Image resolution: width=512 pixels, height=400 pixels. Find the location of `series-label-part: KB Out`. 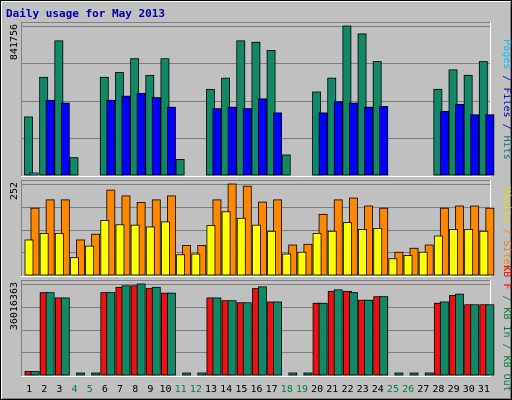

series-label-part: KB Out is located at coordinates (506, 374).